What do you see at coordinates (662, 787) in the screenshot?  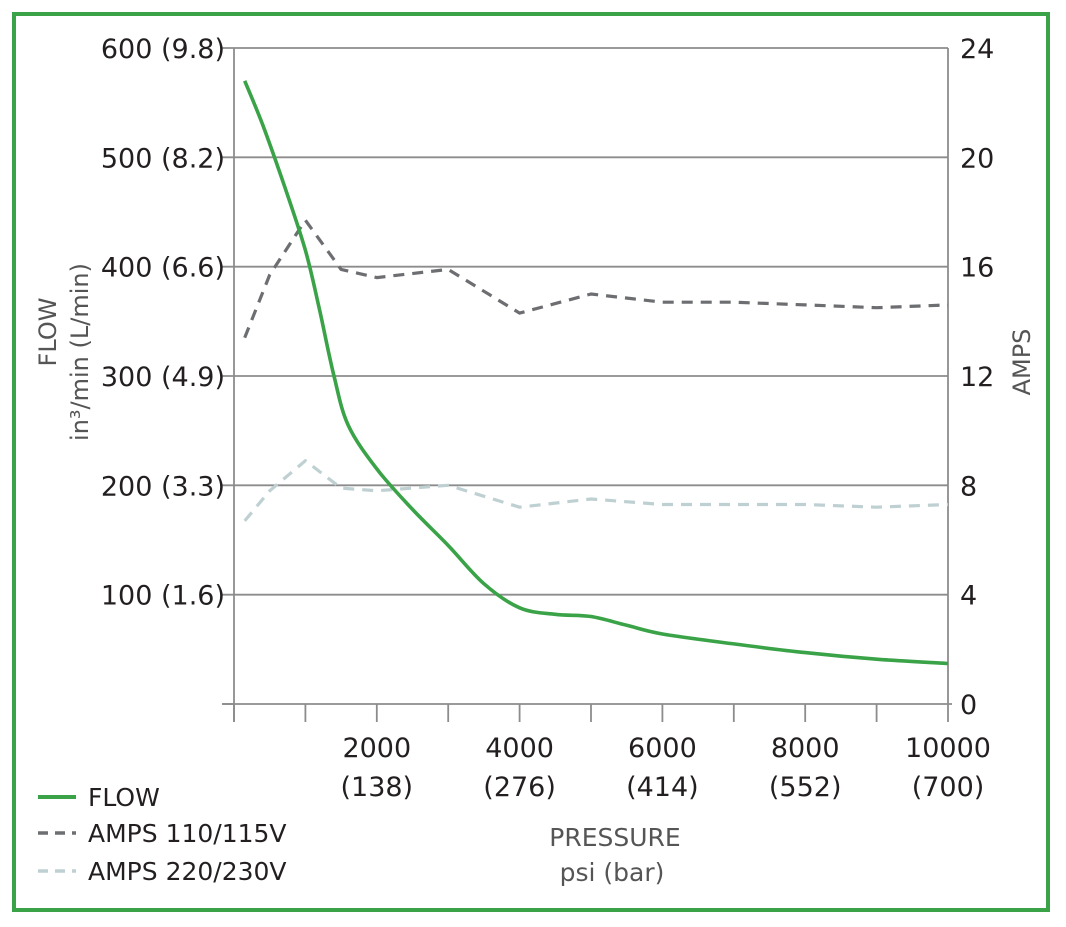 I see `x-tick-sublabel: (414)` at bounding box center [662, 787].